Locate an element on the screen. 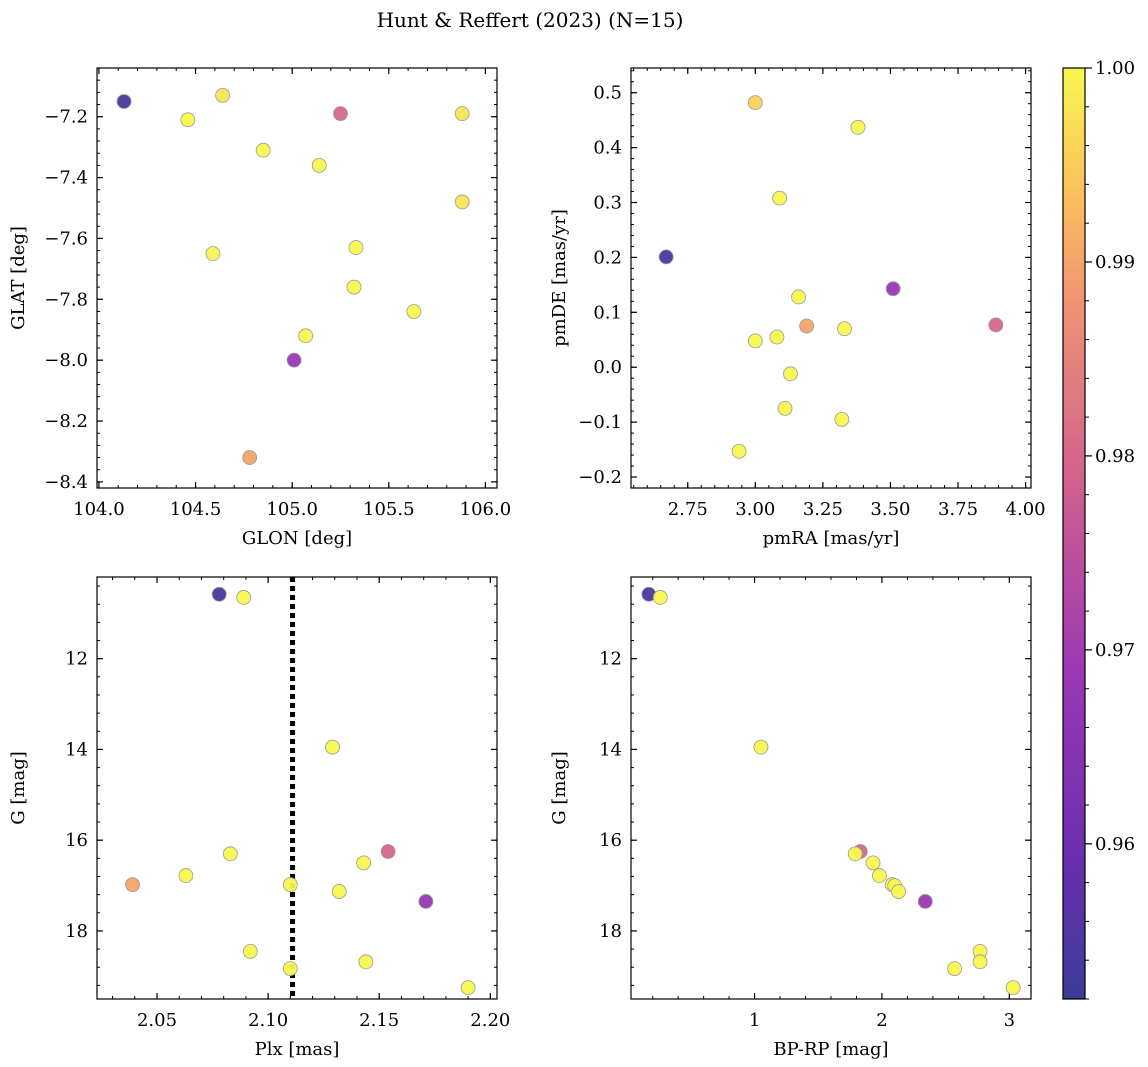  x-tick-label: 3.75 is located at coordinates (958, 509).